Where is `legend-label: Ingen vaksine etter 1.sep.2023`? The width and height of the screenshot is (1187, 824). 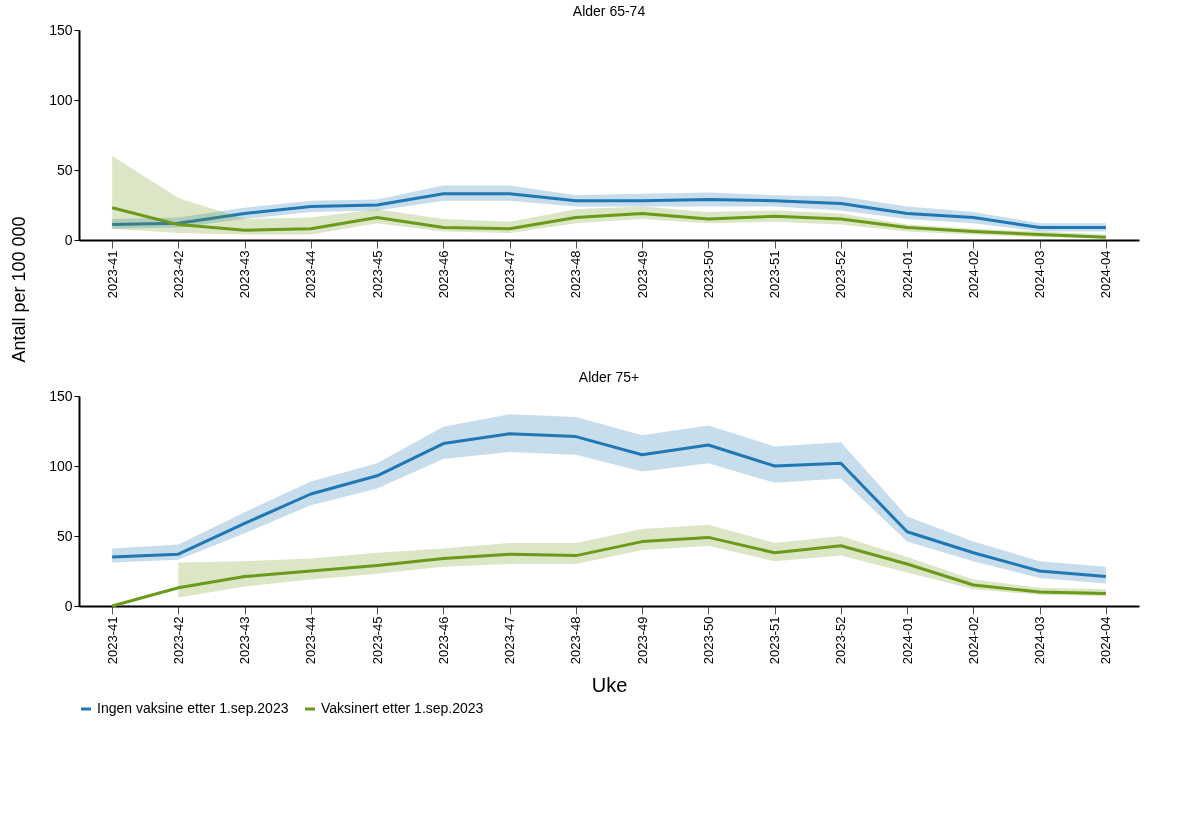 legend-label: Ingen vaksine etter 1.sep.2023 is located at coordinates (193, 708).